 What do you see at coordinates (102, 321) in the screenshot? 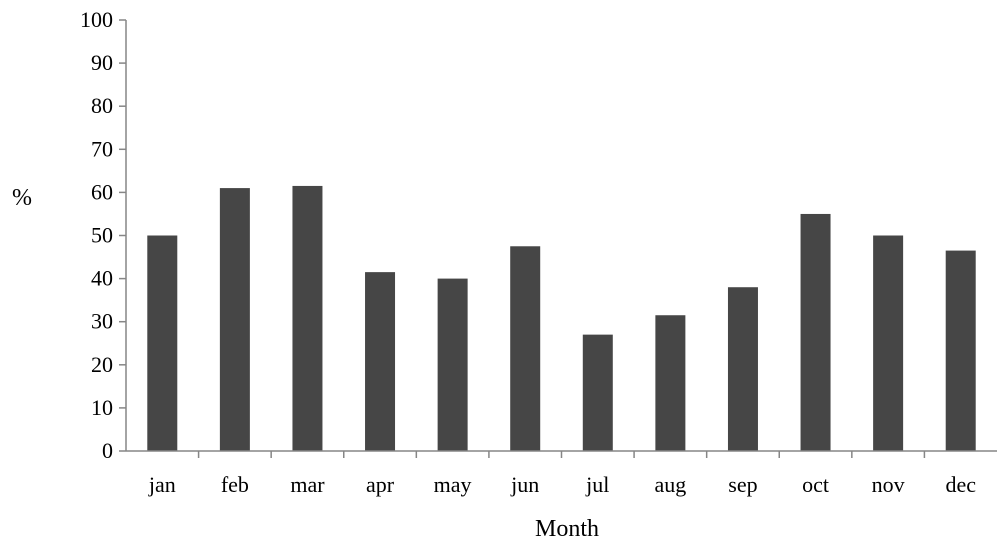
I see `y-tick-label: 30` at bounding box center [102, 321].